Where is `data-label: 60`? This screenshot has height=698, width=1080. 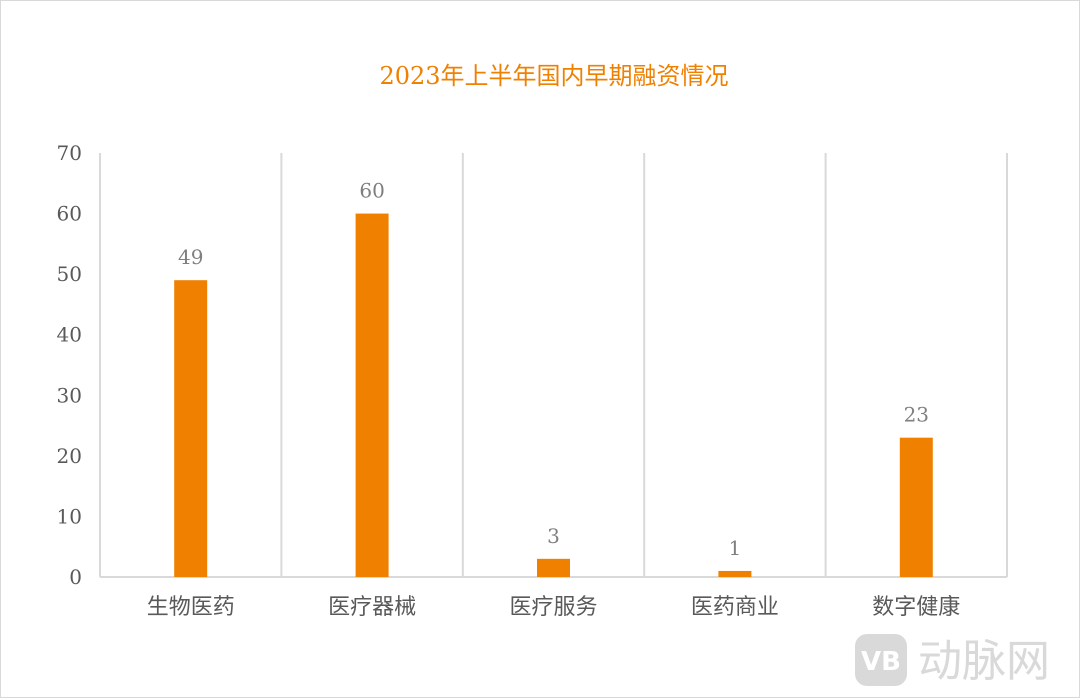 data-label: 60 is located at coordinates (371, 191).